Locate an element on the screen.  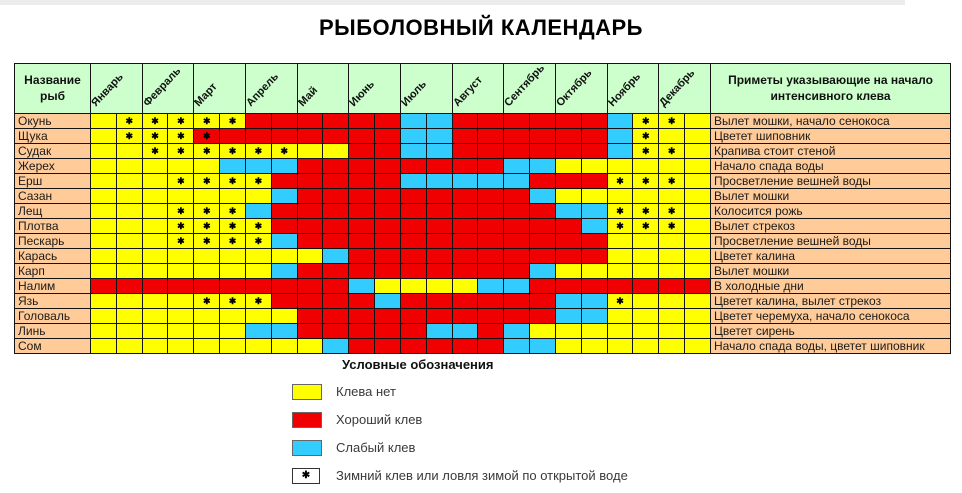
fish-name: Карась is located at coordinates (53, 256).